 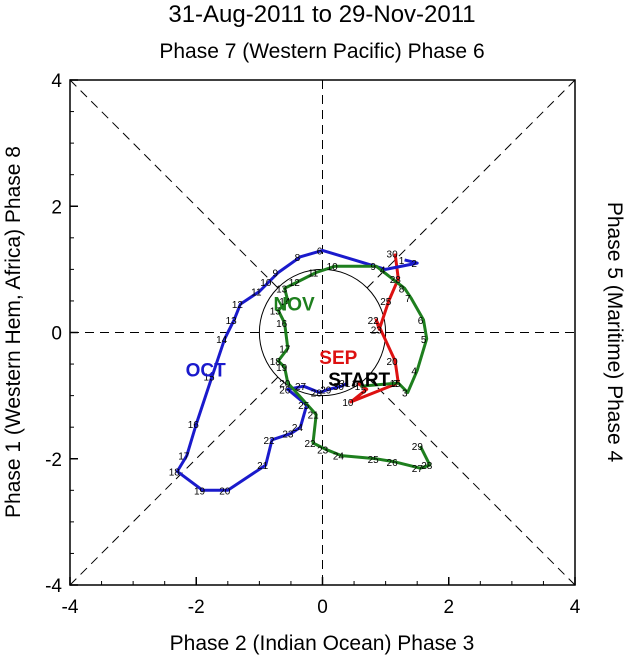 I want to click on diagonal-line-top-left, so click(x=174, y=184).